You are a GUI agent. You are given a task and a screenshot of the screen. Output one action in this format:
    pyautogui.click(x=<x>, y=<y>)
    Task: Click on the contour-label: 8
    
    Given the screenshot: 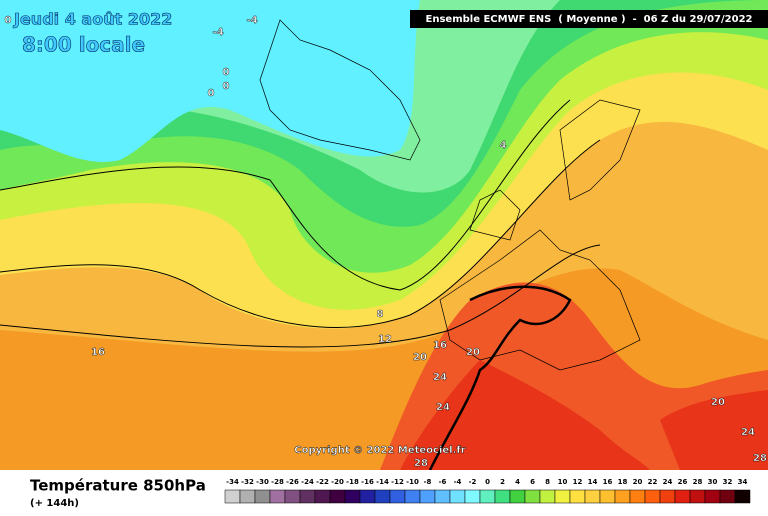 What is the action you would take?
    pyautogui.click(x=380, y=314)
    